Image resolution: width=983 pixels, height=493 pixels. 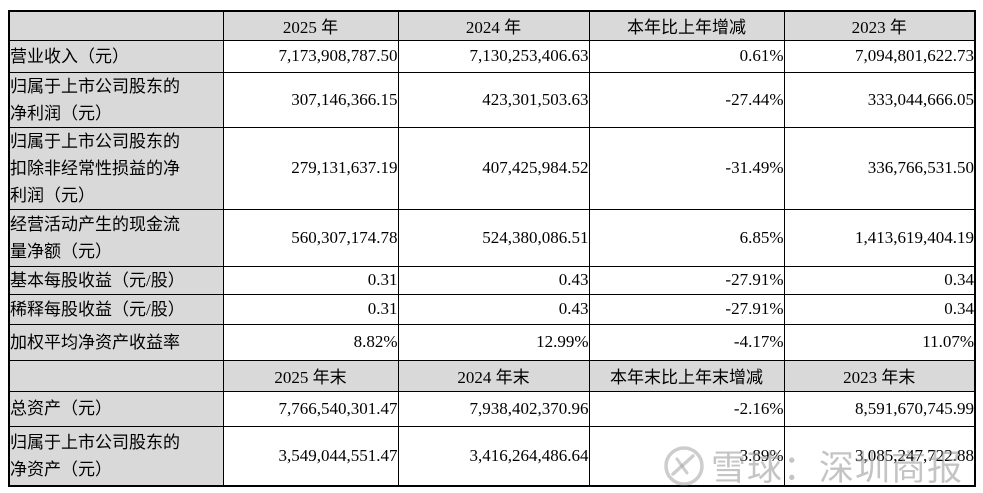 I want to click on cell-value: 307,146,366.15, so click(x=310, y=99).